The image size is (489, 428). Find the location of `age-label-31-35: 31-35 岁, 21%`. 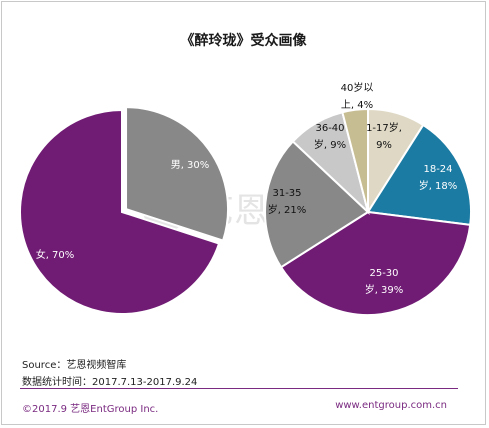

age-label-31-35: 31-35 岁, 21% is located at coordinates (287, 202).